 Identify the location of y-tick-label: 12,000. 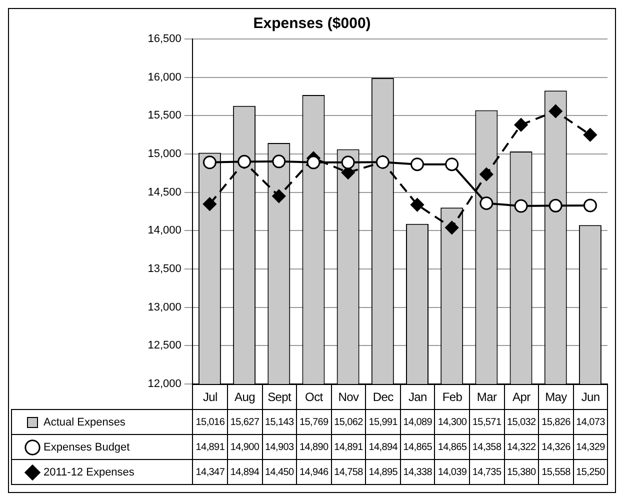
(165, 384).